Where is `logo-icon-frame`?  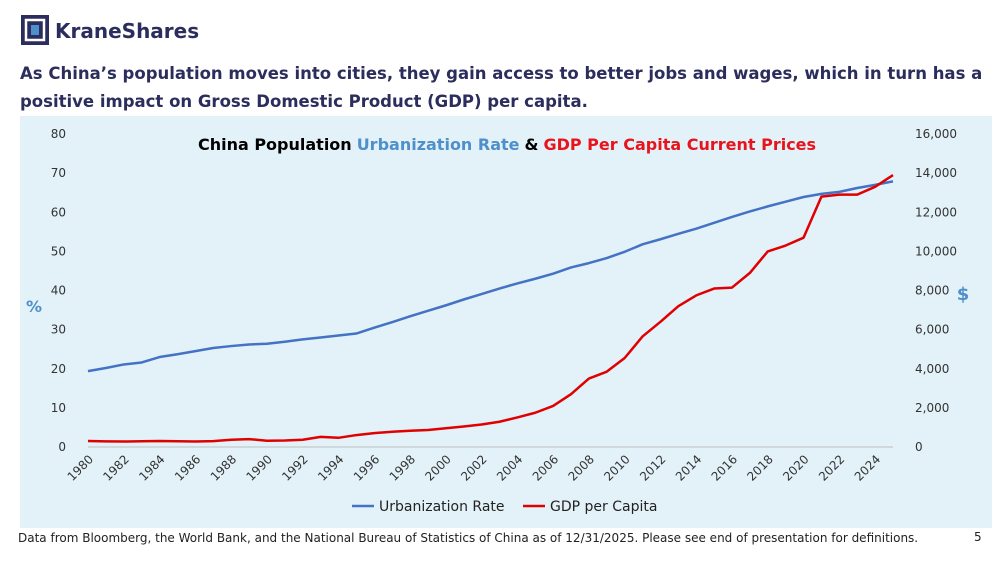 logo-icon-frame is located at coordinates (35, 30).